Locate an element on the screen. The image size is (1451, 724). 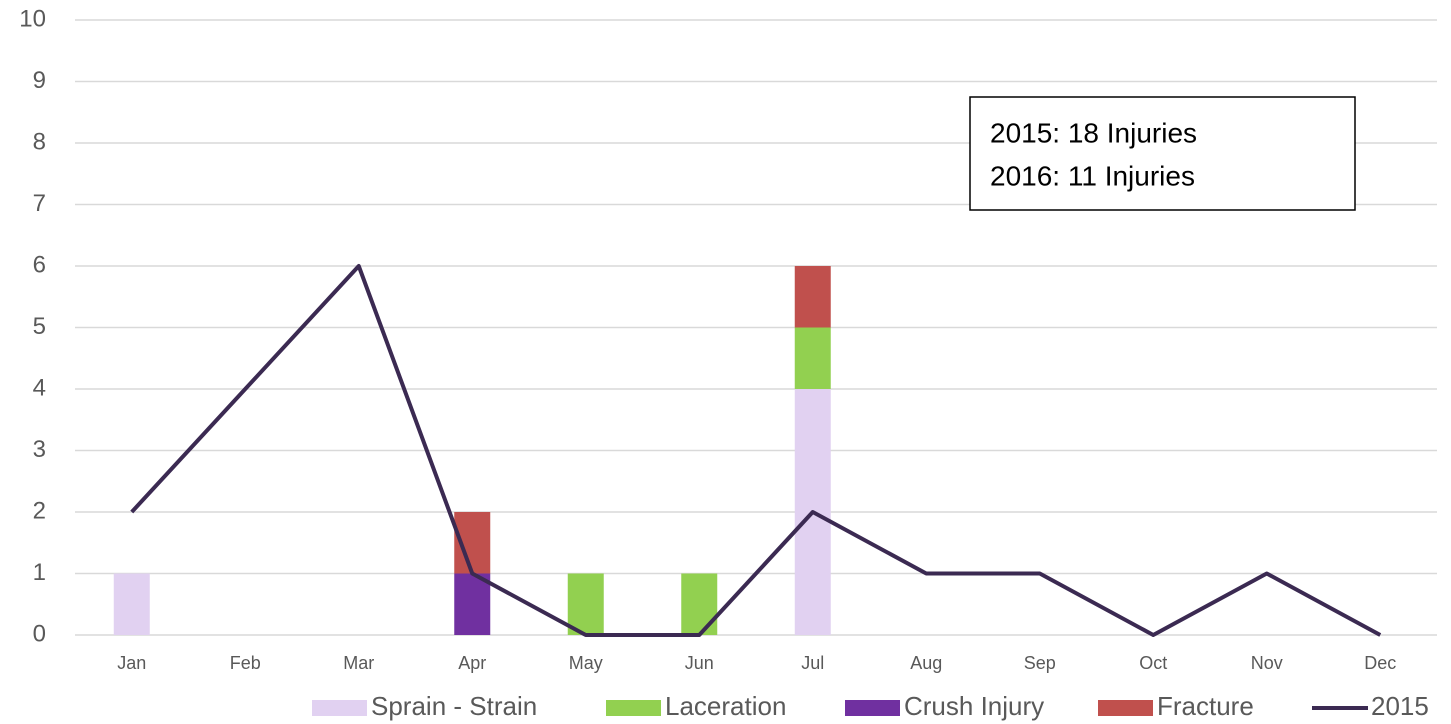
legend-label: Sprain - Strain is located at coordinates (454, 706).